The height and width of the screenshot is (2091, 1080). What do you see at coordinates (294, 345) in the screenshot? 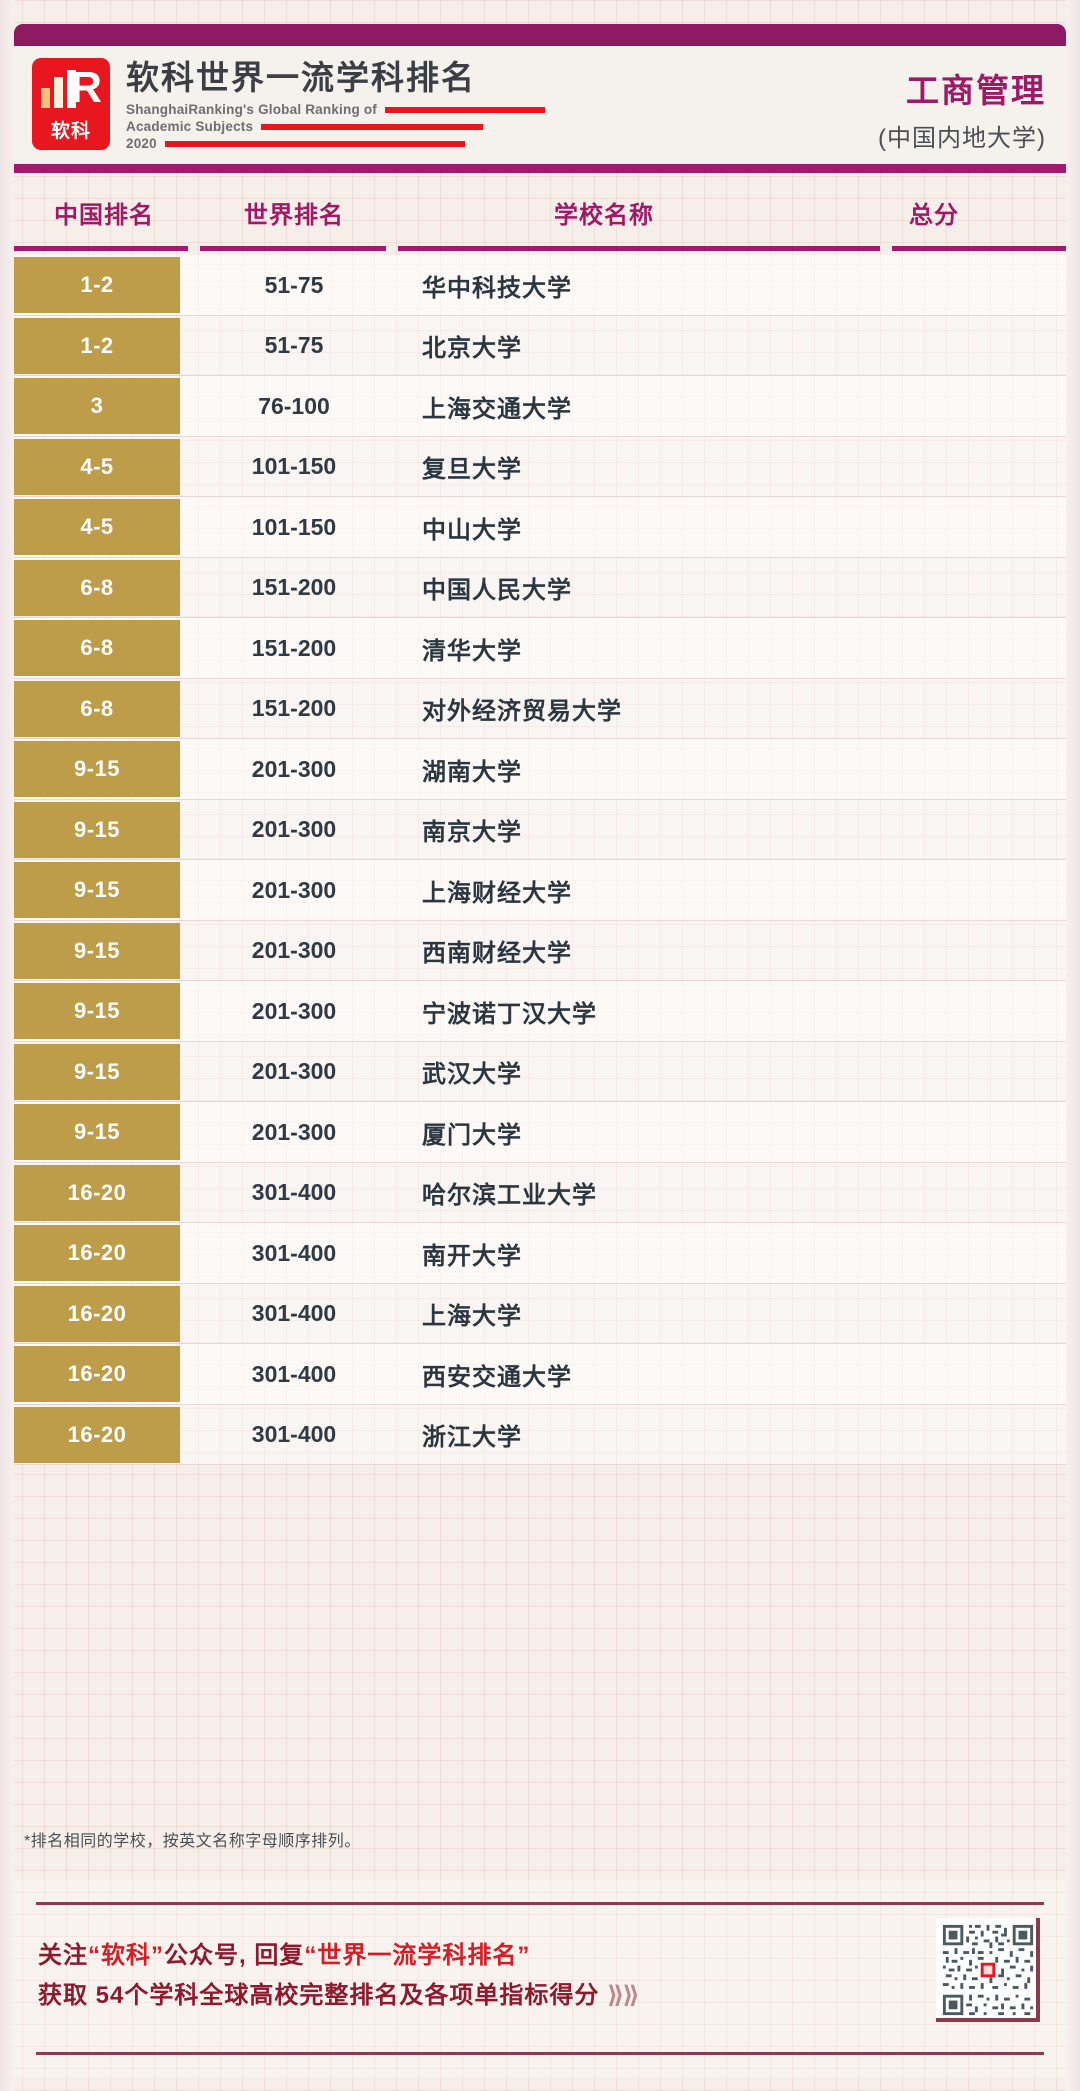
I see `cell-world-rank: 51-75` at bounding box center [294, 345].